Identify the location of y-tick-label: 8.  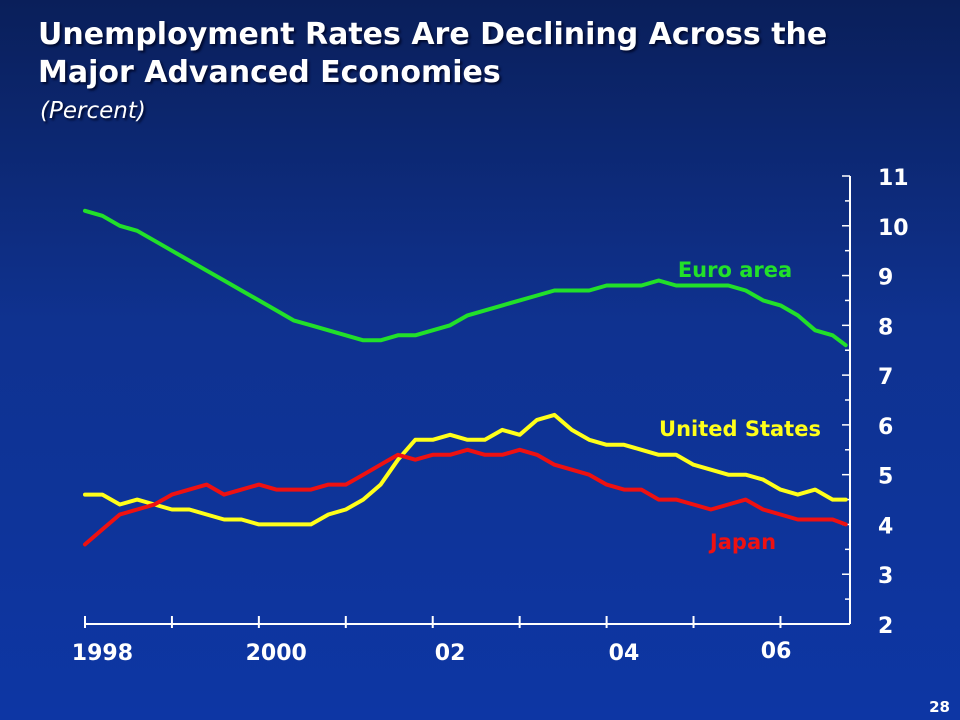
(885, 327).